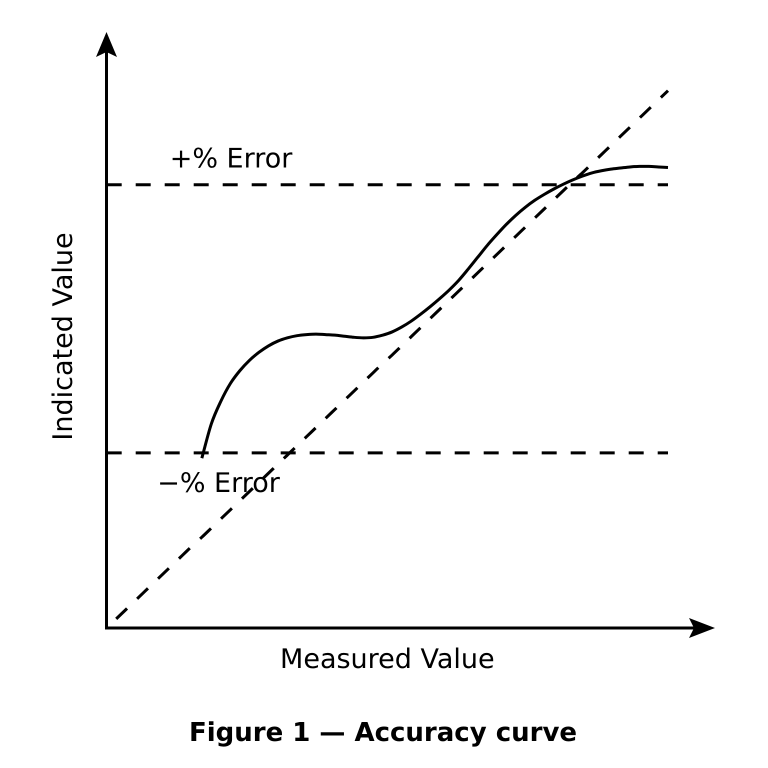  What do you see at coordinates (383, 733) in the screenshot?
I see `text: Figure 1 — Accuracy curve` at bounding box center [383, 733].